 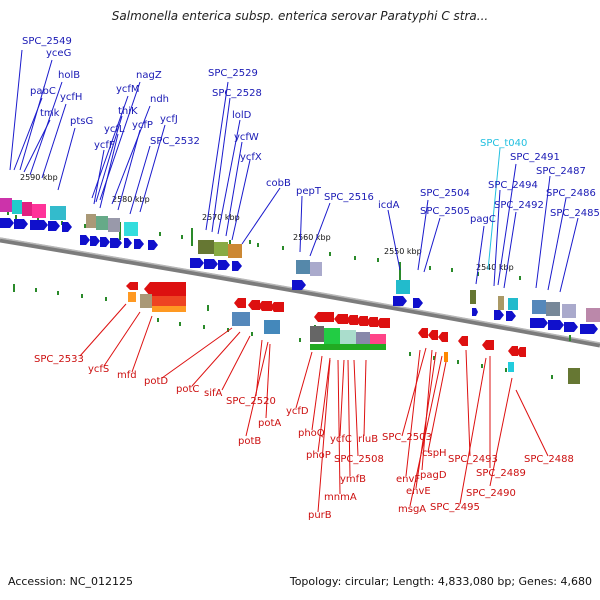 What do you see at coordinates (312, 237) in the screenshot?
I see `ruler-label: 2560 kbp` at bounding box center [312, 237].